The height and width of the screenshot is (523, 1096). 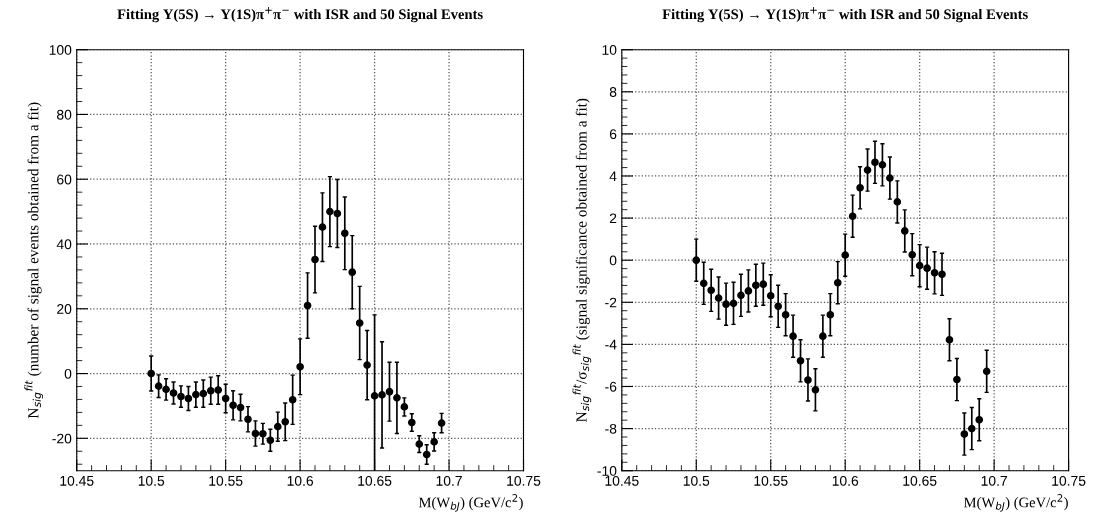 What do you see at coordinates (300, 480) in the screenshot?
I see `x-tick-label: 10.6` at bounding box center [300, 480].